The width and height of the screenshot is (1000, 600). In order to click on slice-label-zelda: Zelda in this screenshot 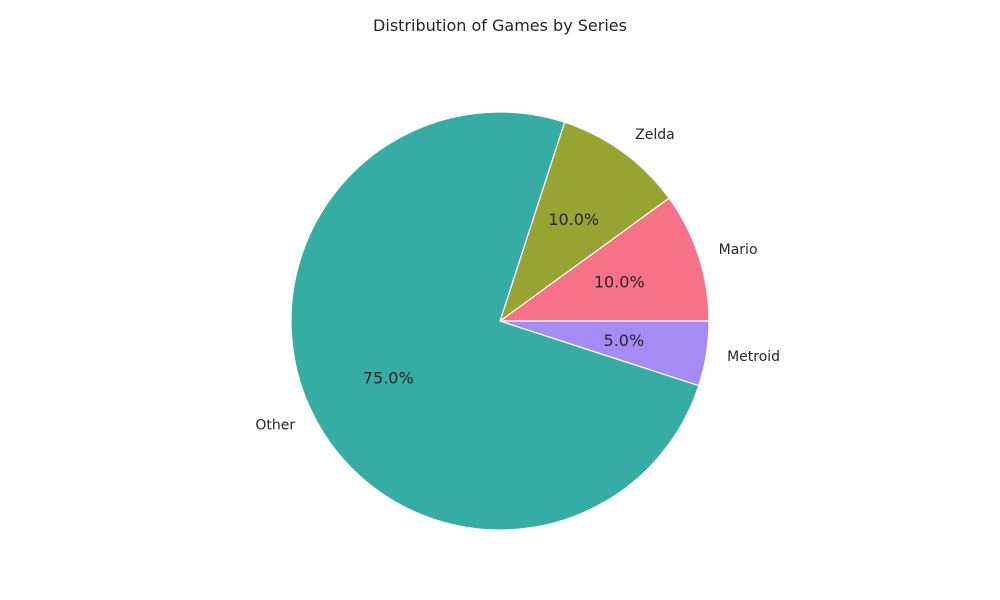, I will do `click(655, 135)`.